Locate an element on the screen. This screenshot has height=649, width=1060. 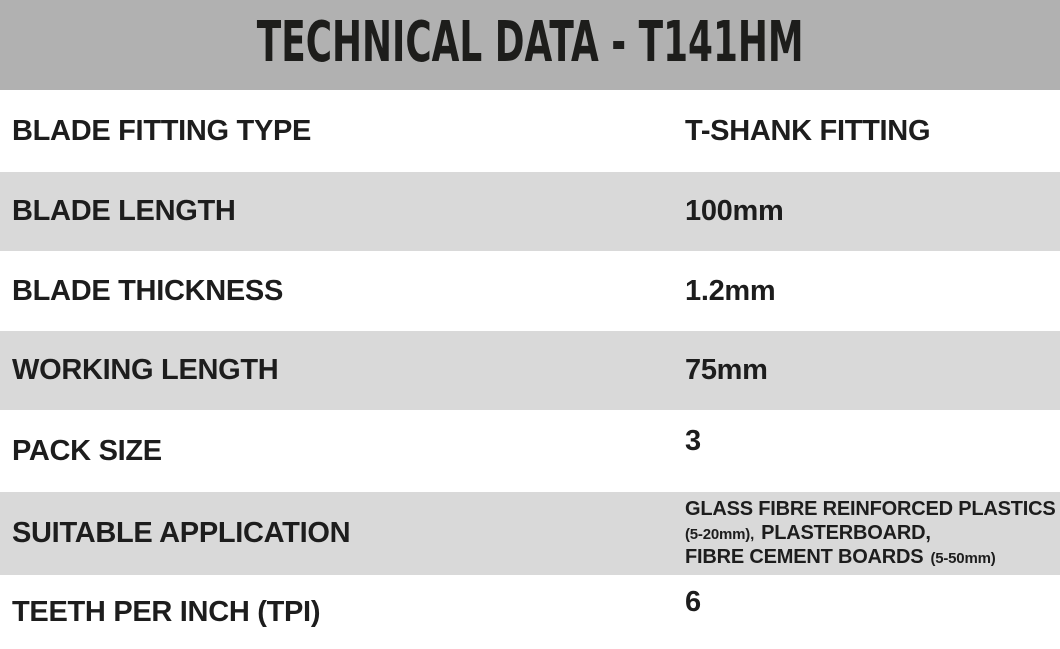
spec-row-working-length: WORKING LENGTH 75mm is located at coordinates (530, 370).